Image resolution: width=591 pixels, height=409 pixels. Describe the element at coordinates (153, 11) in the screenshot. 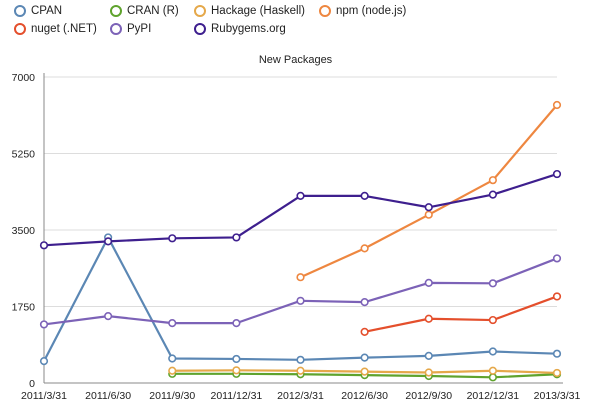

I see `legend-label: CRAN (R)` at that location.